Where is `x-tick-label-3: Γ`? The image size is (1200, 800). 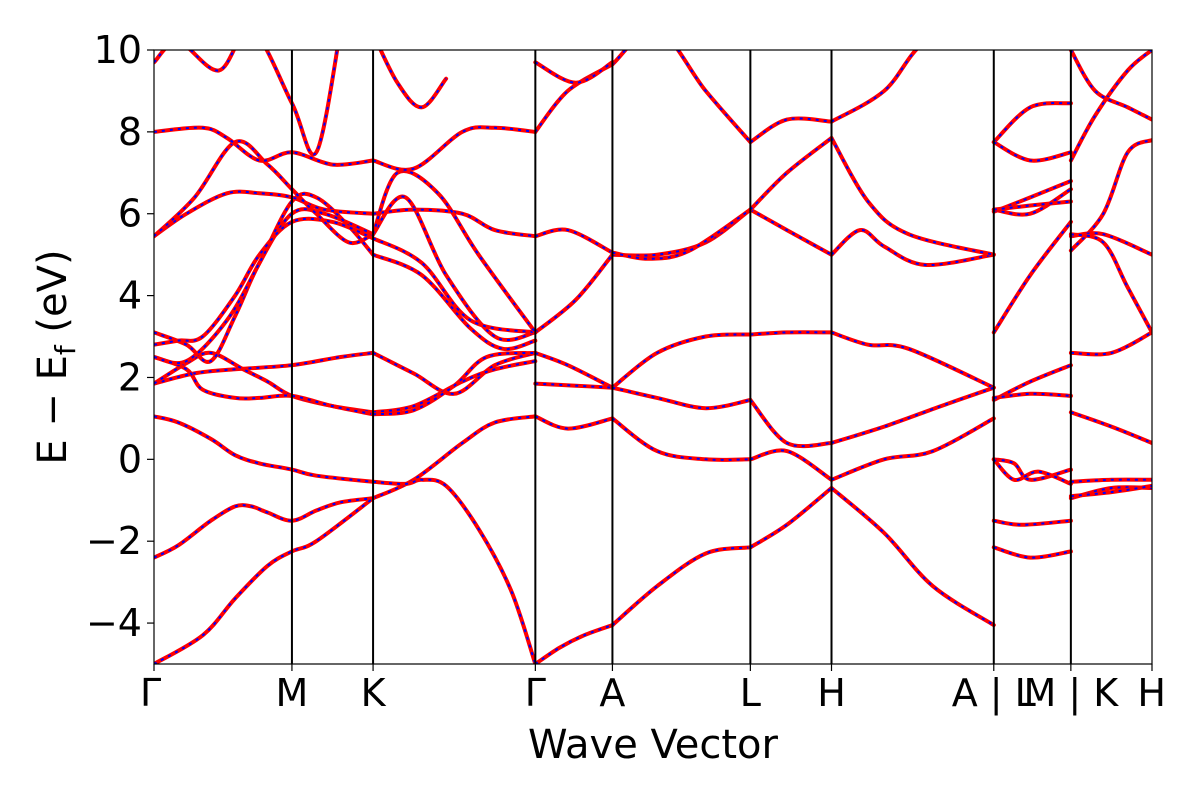
x-tick-label-3: Γ is located at coordinates (535, 693).